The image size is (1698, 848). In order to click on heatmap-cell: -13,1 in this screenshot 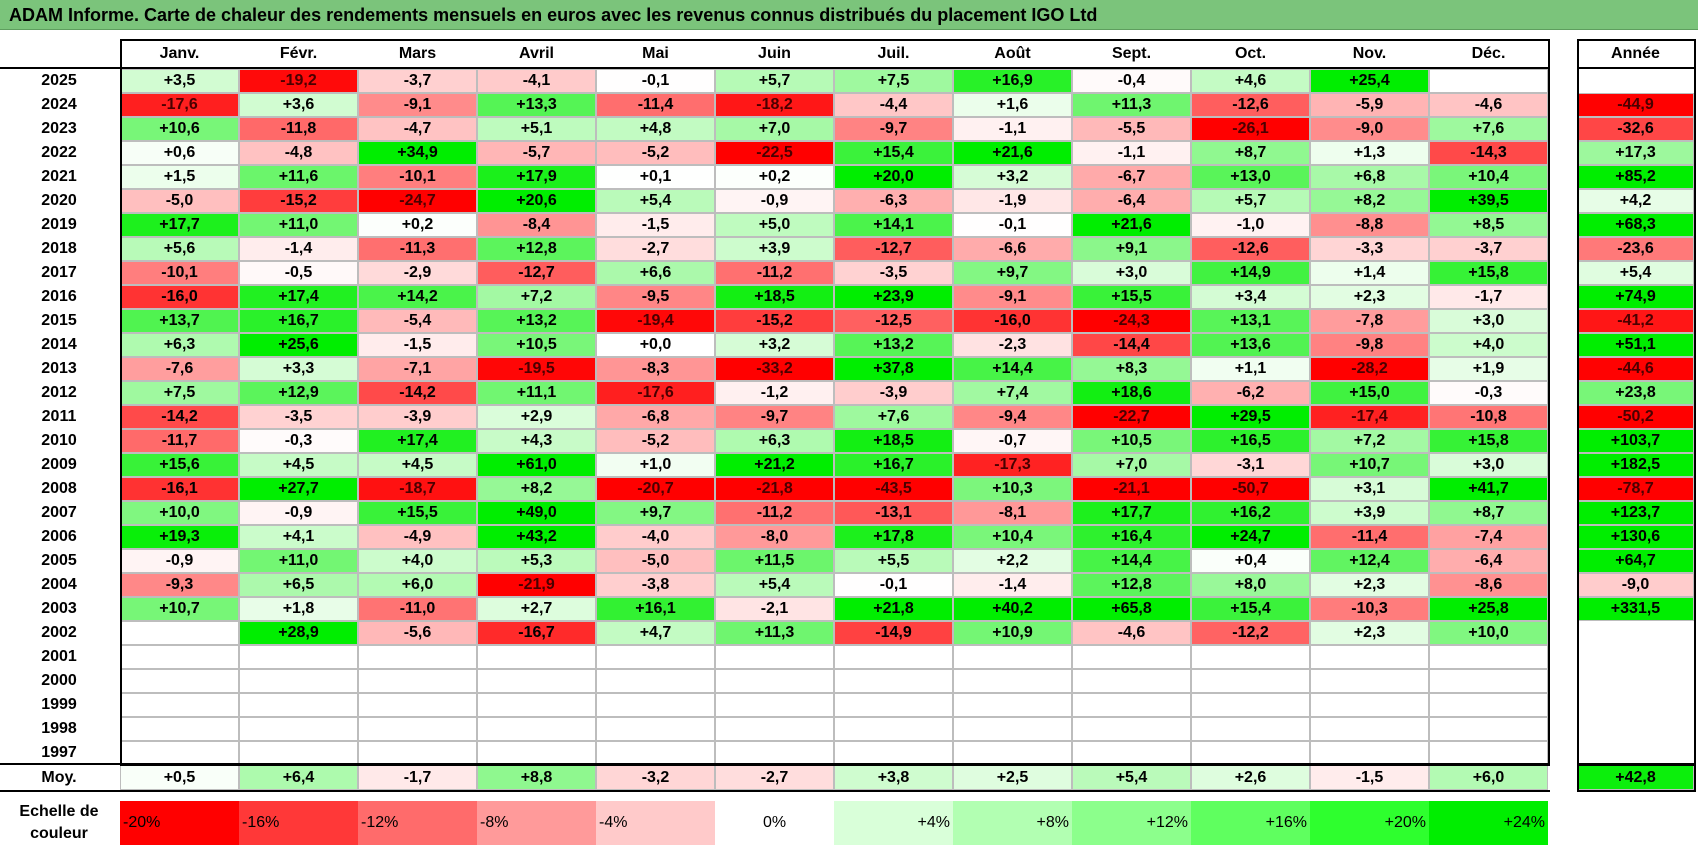, I will do `click(893, 513)`.